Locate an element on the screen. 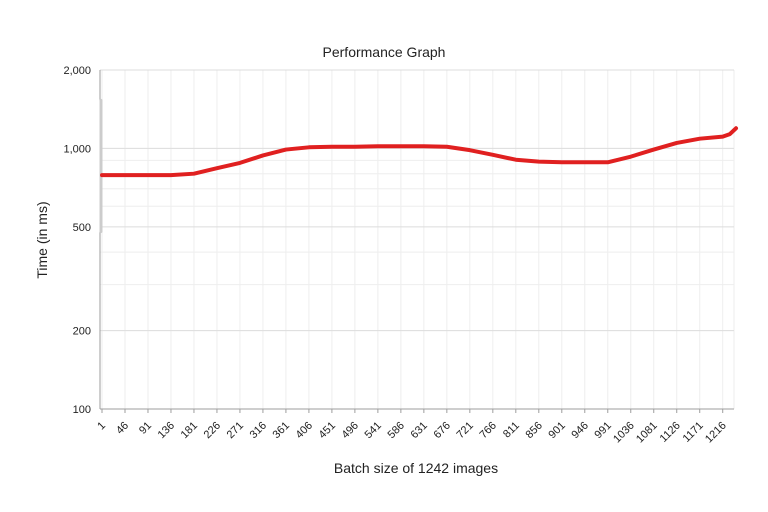  x-tick-label: 1216 is located at coordinates (716, 433).